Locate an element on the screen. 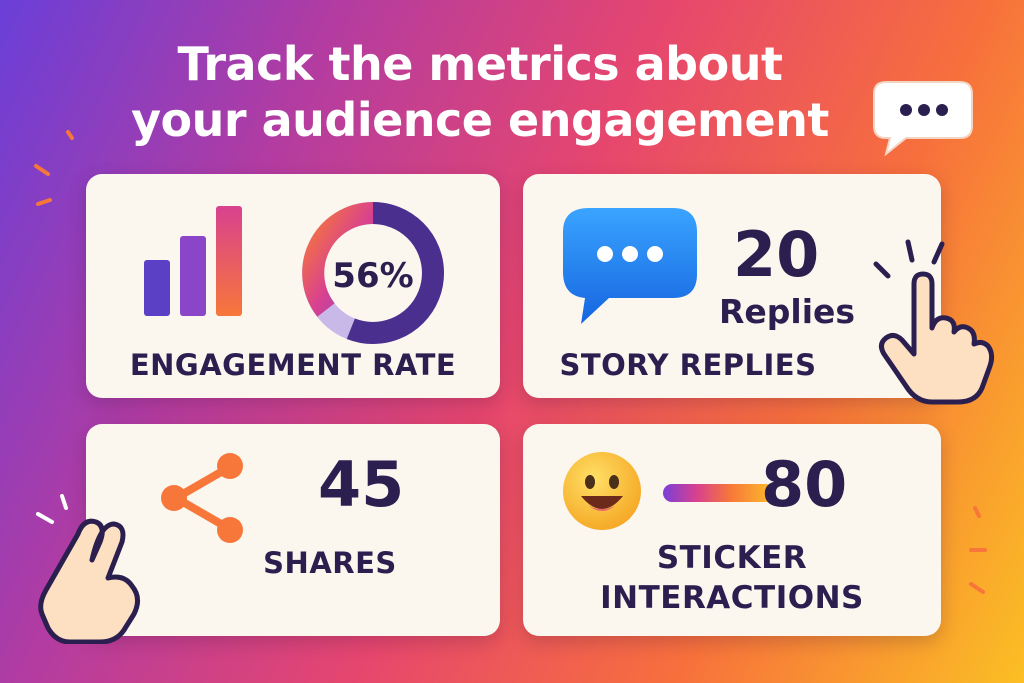  smiley-emoji-icon is located at coordinates (602, 491).